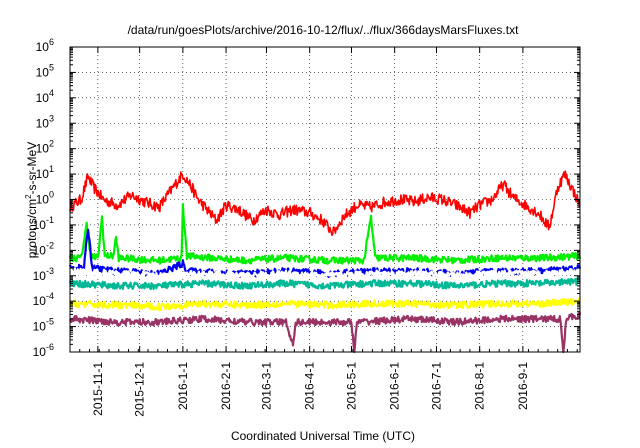  Describe the element at coordinates (310, 386) in the screenshot. I see `x-tick-label: 2016-4-1` at that location.